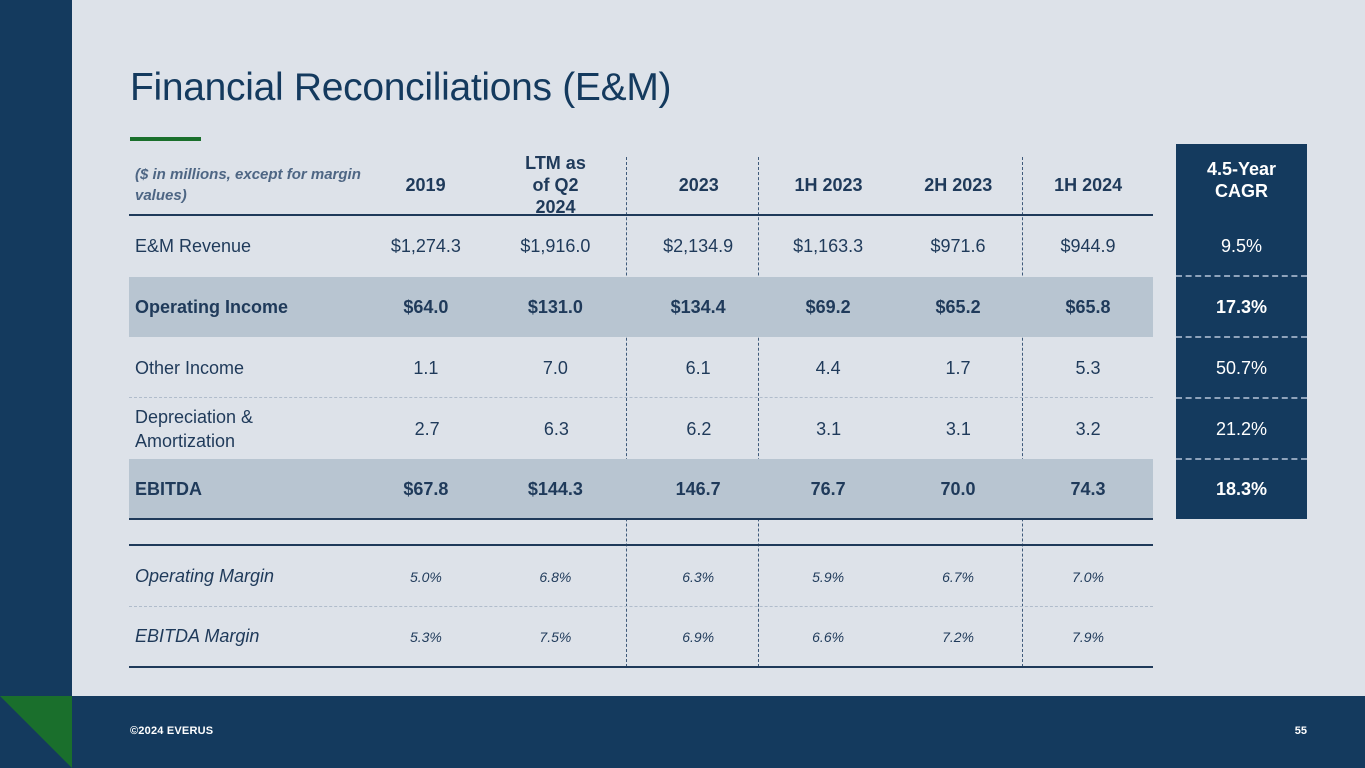  I want to click on row-label: Operating Income, so click(212, 306).